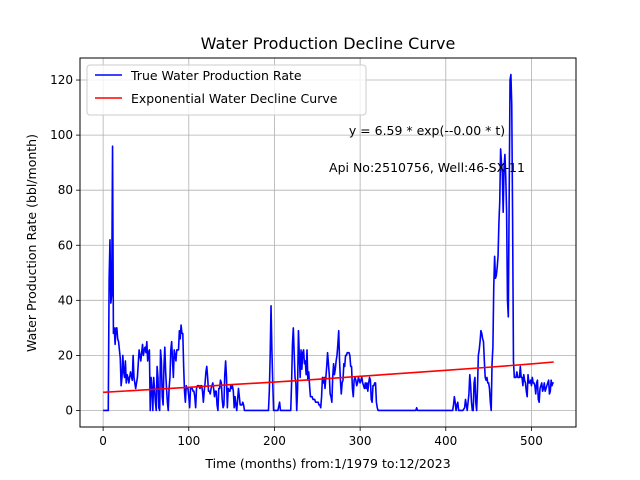 The image size is (640, 480). Describe the element at coordinates (65, 190) in the screenshot. I see `y-tick-label: 80` at that location.